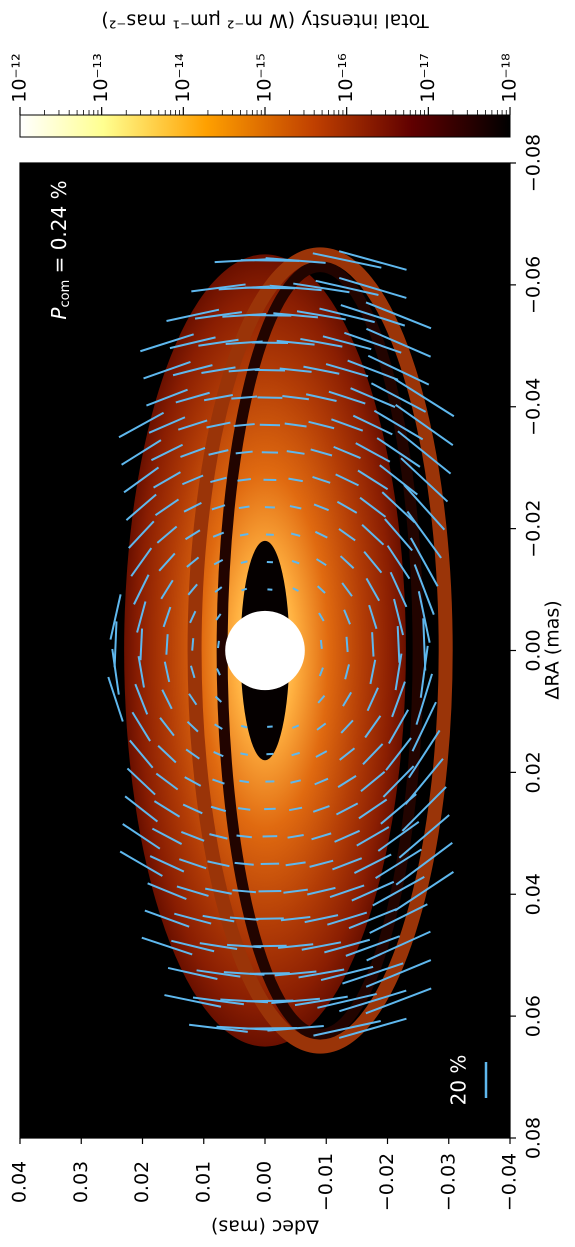 The image size is (575, 1247). What do you see at coordinates (142, 1182) in the screenshot?
I see `y-tick-label: 0.02` at bounding box center [142, 1182].